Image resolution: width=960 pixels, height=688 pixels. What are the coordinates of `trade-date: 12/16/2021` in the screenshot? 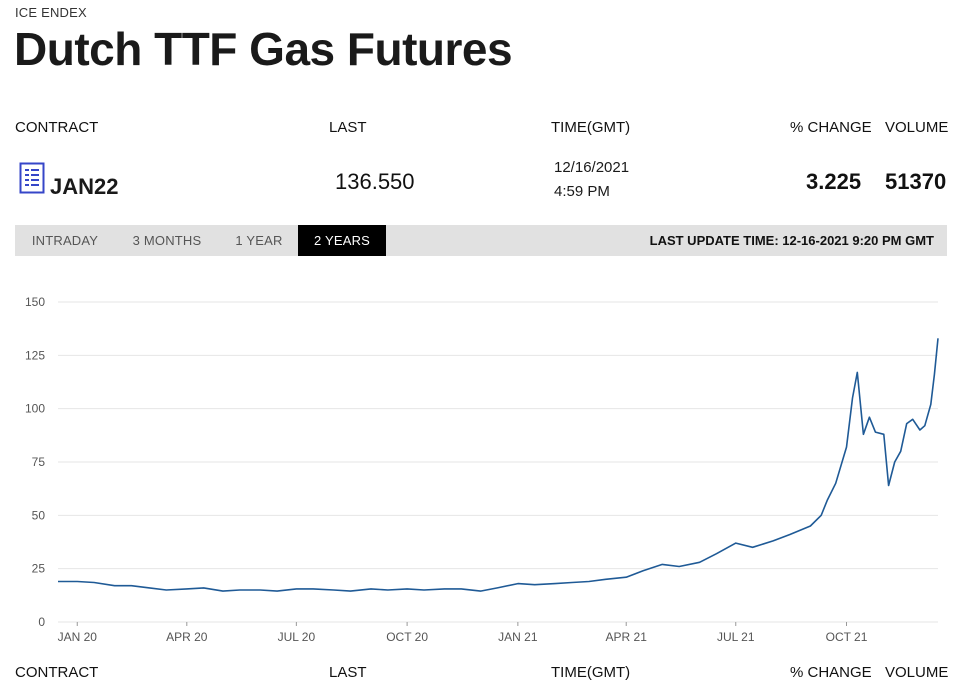 It's located at (592, 167).